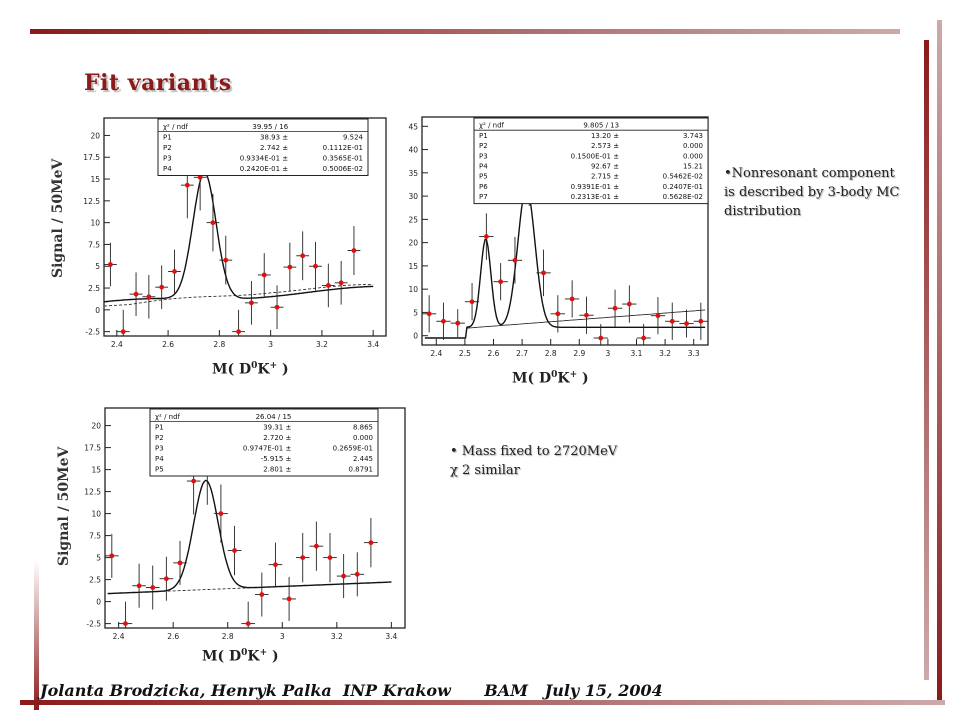 This screenshot has width=960, height=720. What do you see at coordinates (483, 156) in the screenshot?
I see `stats-label: P3` at bounding box center [483, 156].